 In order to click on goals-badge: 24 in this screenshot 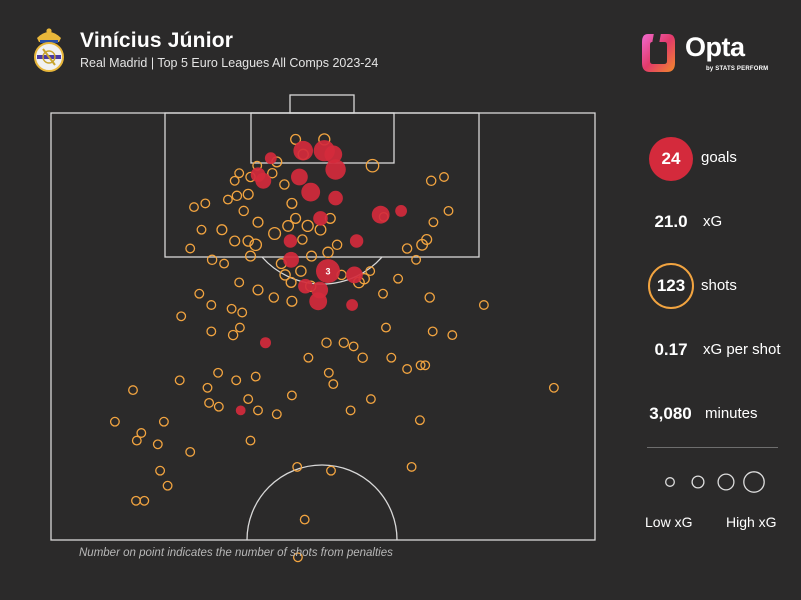, I will do `click(671, 159)`.